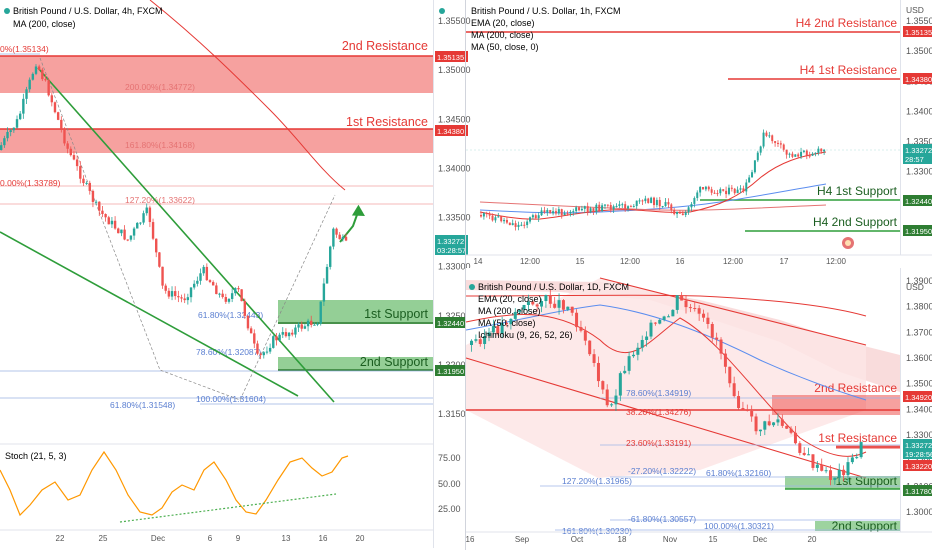 The width and height of the screenshot is (932, 553). What do you see at coordinates (553, 287) in the screenshot?
I see `chart-title-1d: British Pound / U.S. Dollar, 1D, FXCM` at bounding box center [553, 287].